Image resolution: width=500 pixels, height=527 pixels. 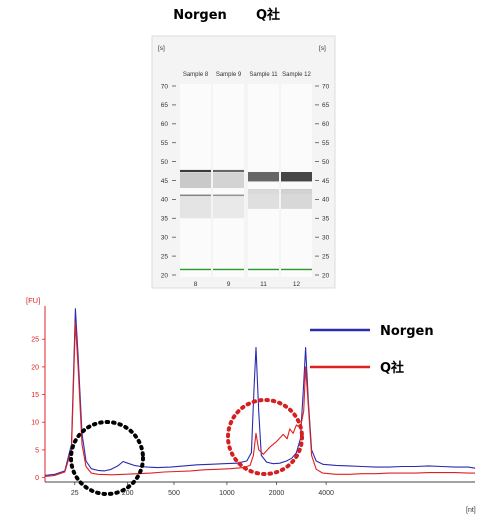 What do you see at coordinates (165, 162) in the screenshot?
I see `gel-tick-label-left: 50` at bounding box center [165, 162].